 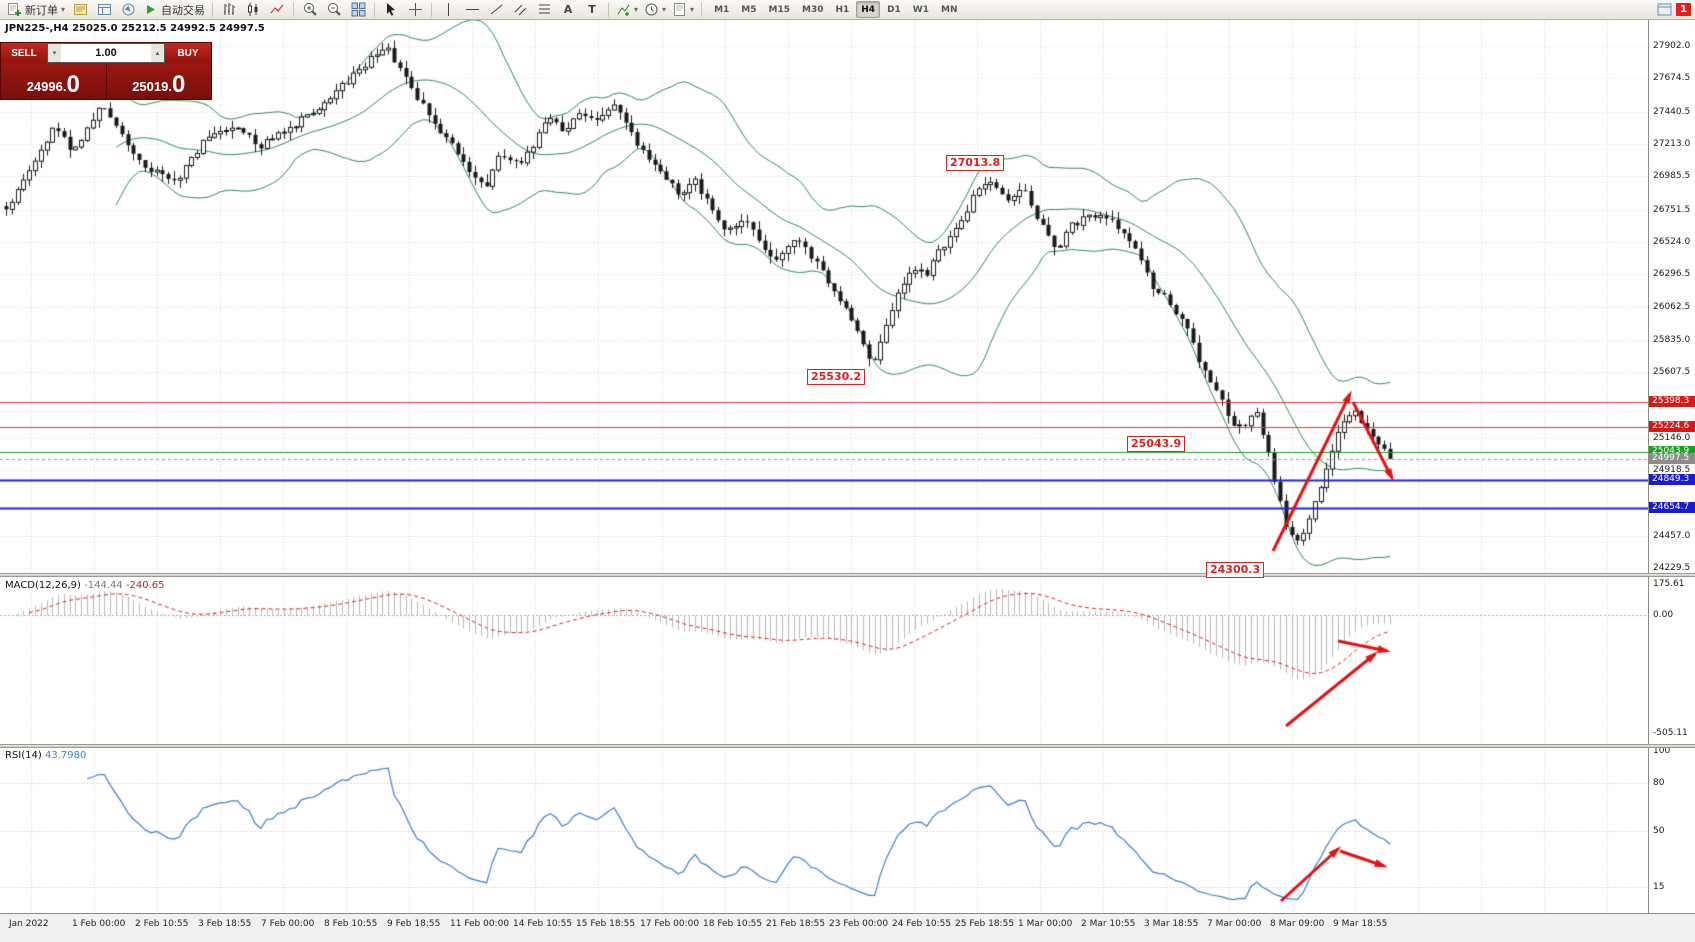 I want to click on chart-symbol-period: JPN225-,H4, so click(x=37, y=28).